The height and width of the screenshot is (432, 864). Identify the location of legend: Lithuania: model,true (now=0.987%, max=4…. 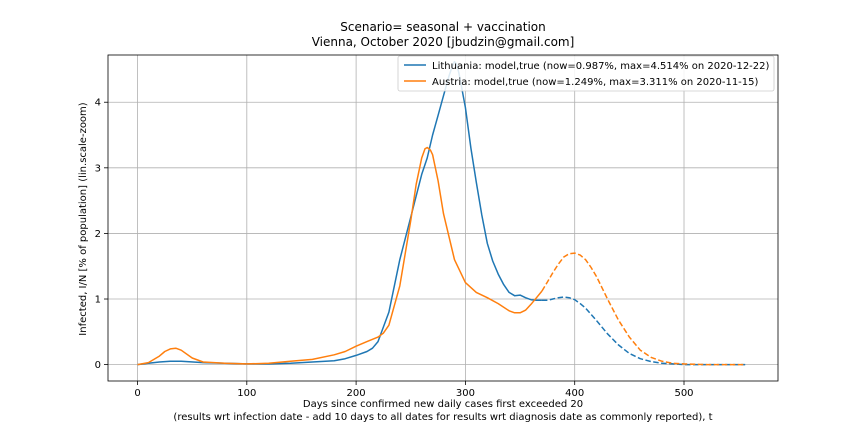
(586, 73).